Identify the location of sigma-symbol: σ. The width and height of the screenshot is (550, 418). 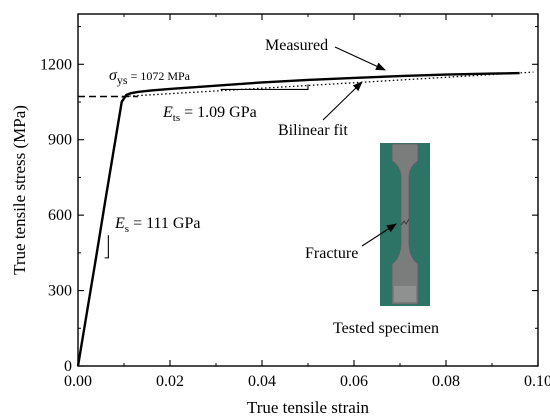
(113, 75).